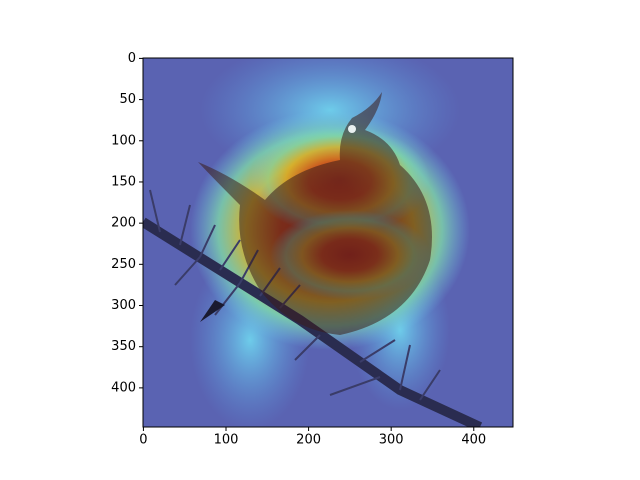  I want to click on y-tick-label: 0, so click(132, 58).